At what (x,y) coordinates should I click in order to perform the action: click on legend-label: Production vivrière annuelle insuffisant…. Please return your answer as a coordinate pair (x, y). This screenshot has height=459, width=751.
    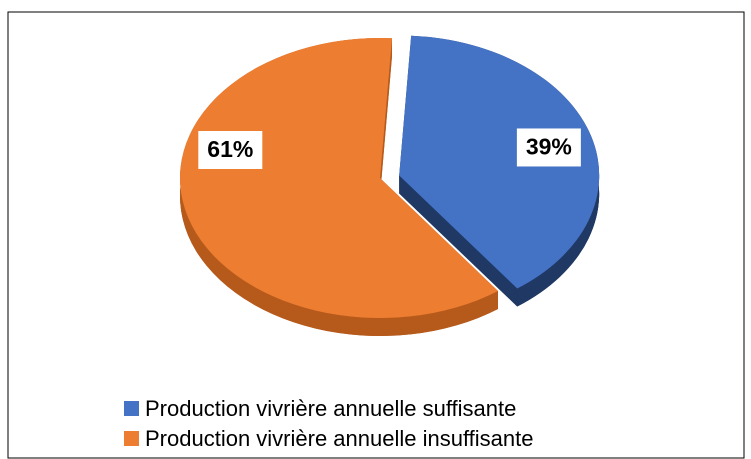
    Looking at the image, I should click on (339, 438).